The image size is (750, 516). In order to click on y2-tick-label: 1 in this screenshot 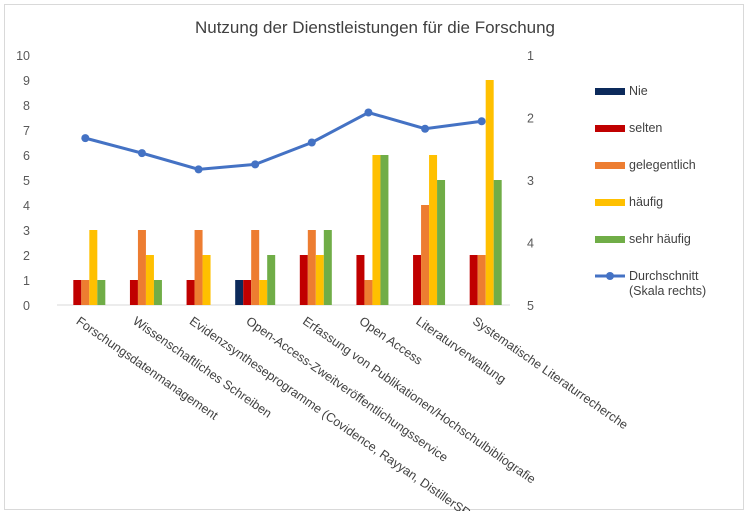, I will do `click(530, 56)`.